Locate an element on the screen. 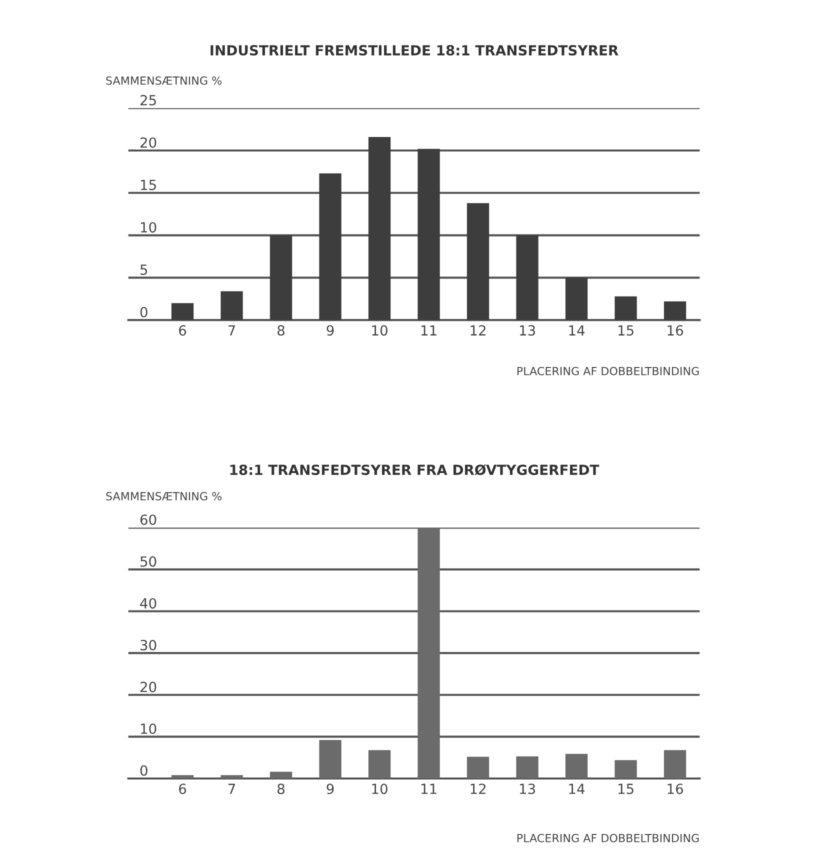  y-tick-label: 40 is located at coordinates (148, 603).